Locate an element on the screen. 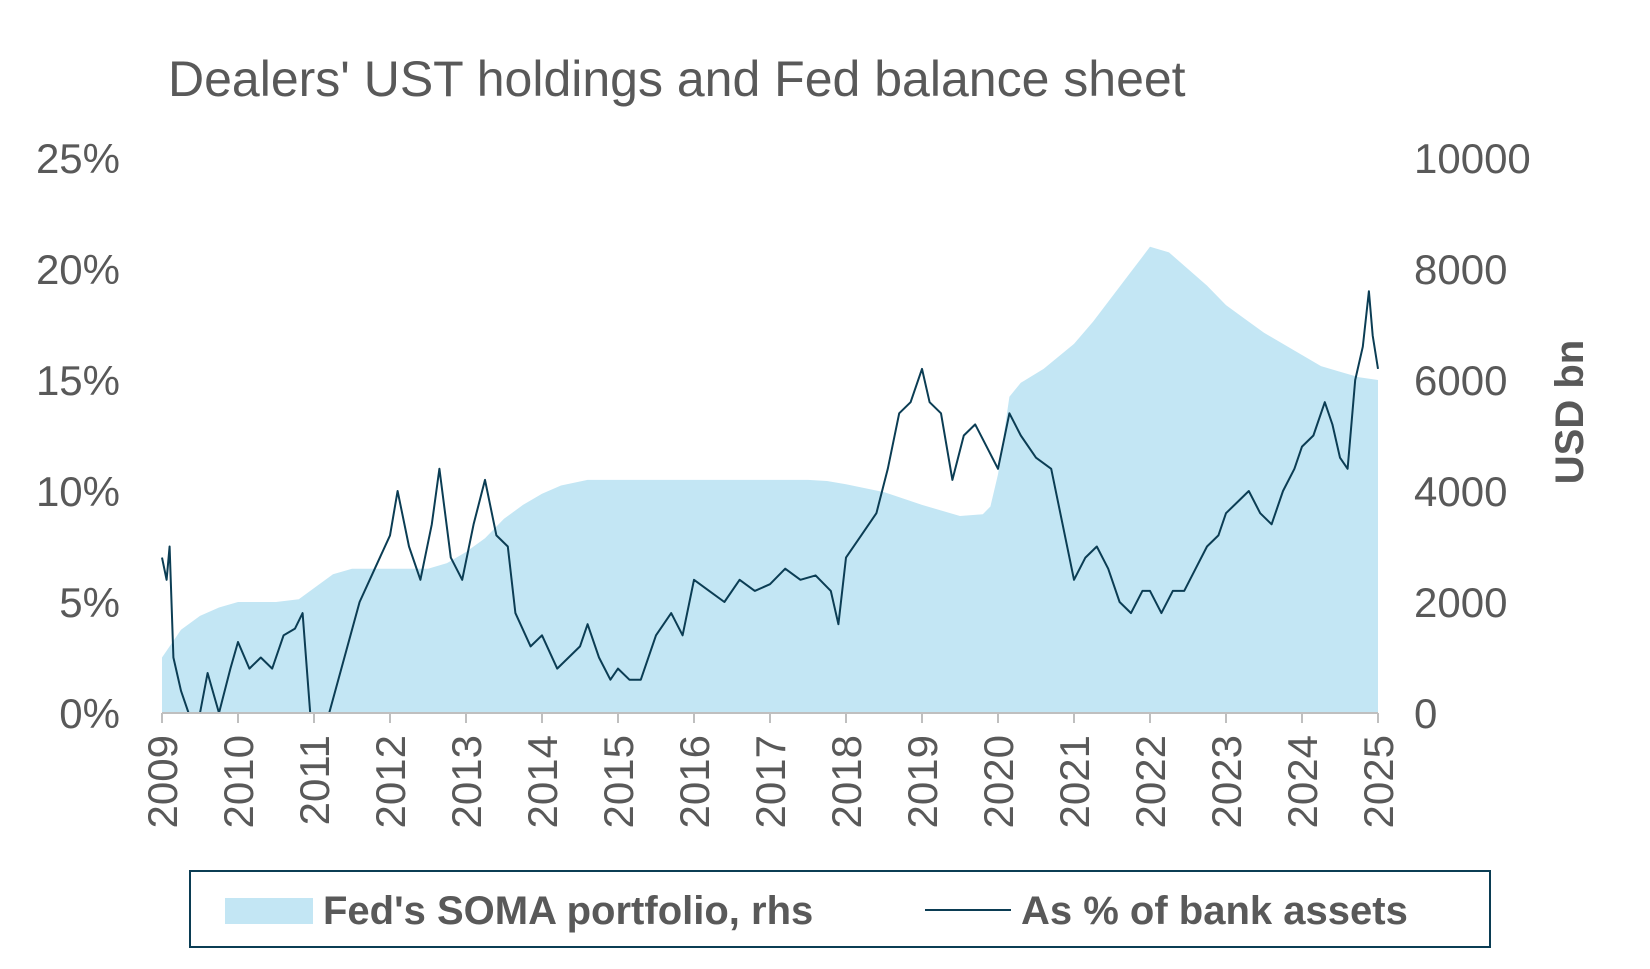 The height and width of the screenshot is (969, 1650). y-right-tick-label: 6000 is located at coordinates (1460, 380).